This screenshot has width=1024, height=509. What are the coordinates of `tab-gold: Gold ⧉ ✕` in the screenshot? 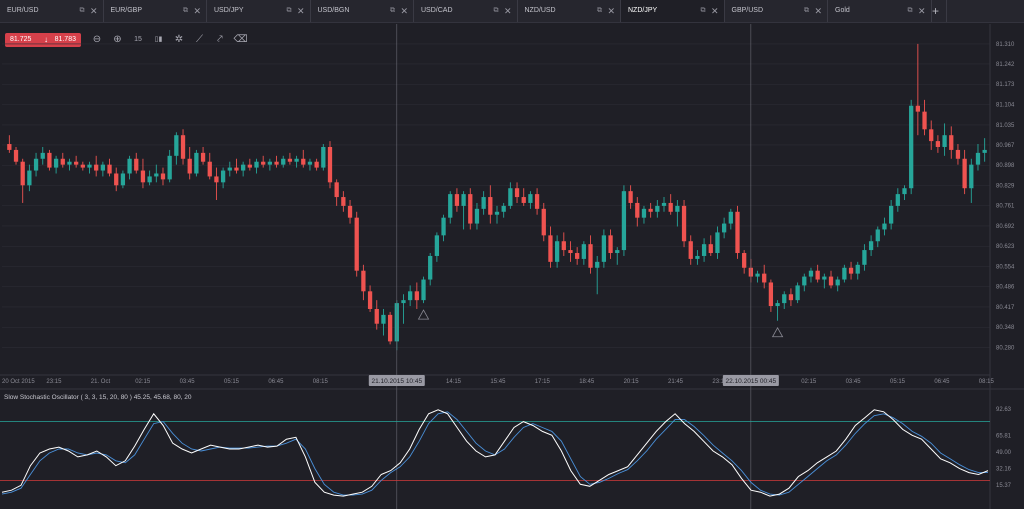 It's located at (880, 11).